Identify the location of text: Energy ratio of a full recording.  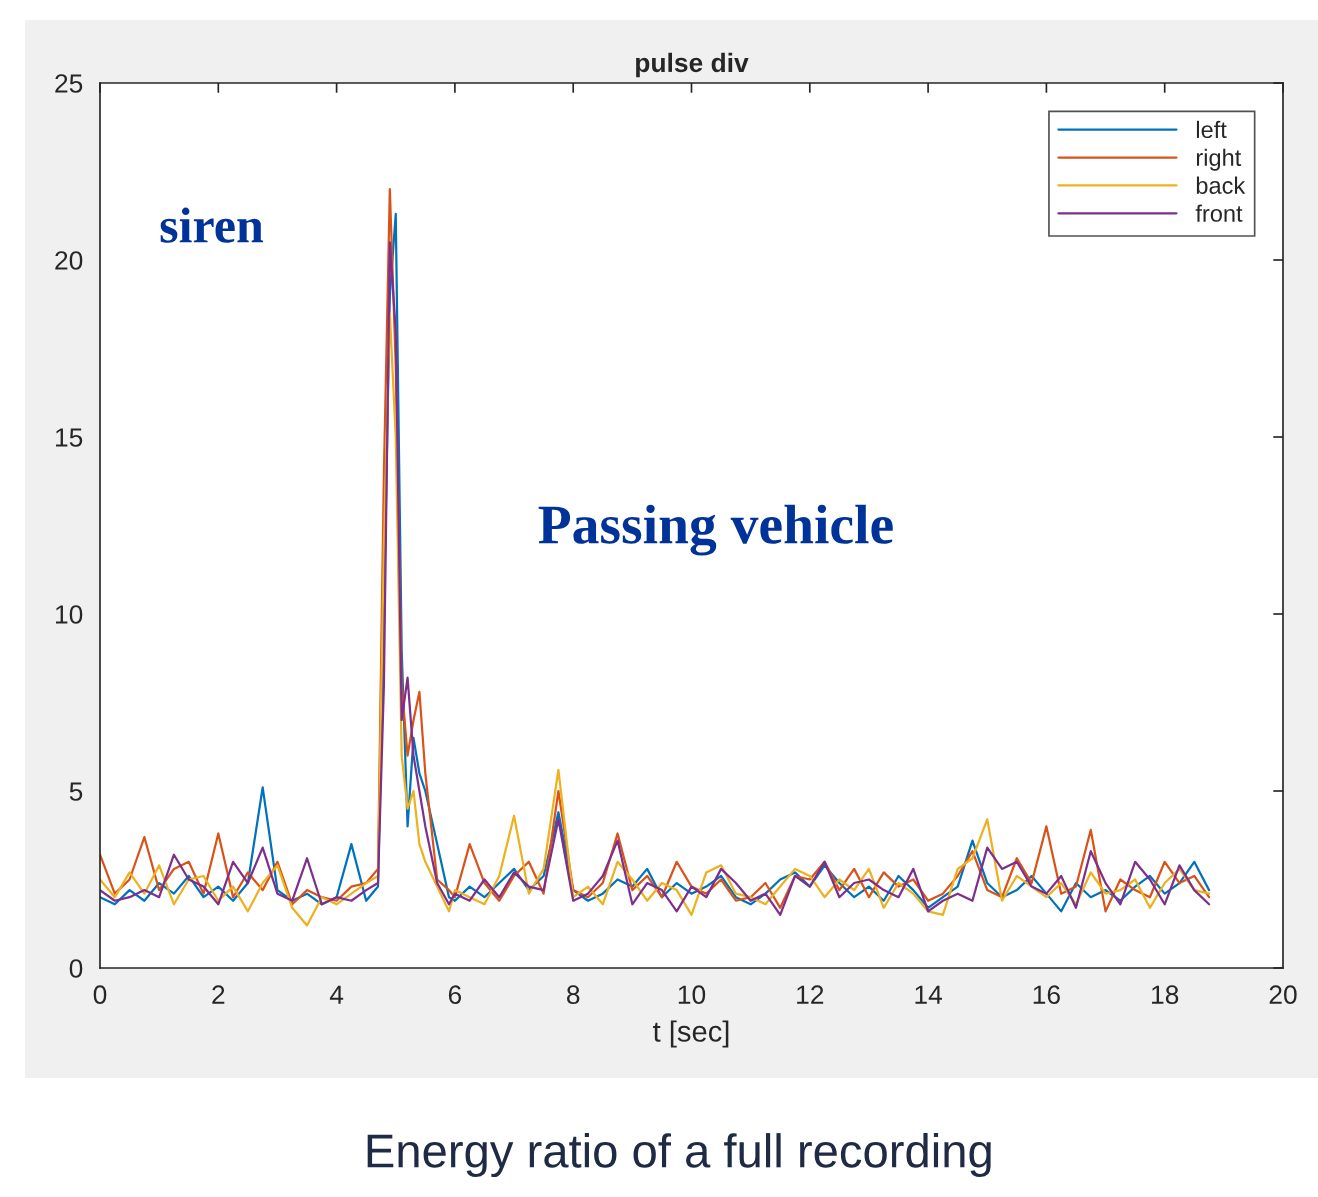
(679, 1155).